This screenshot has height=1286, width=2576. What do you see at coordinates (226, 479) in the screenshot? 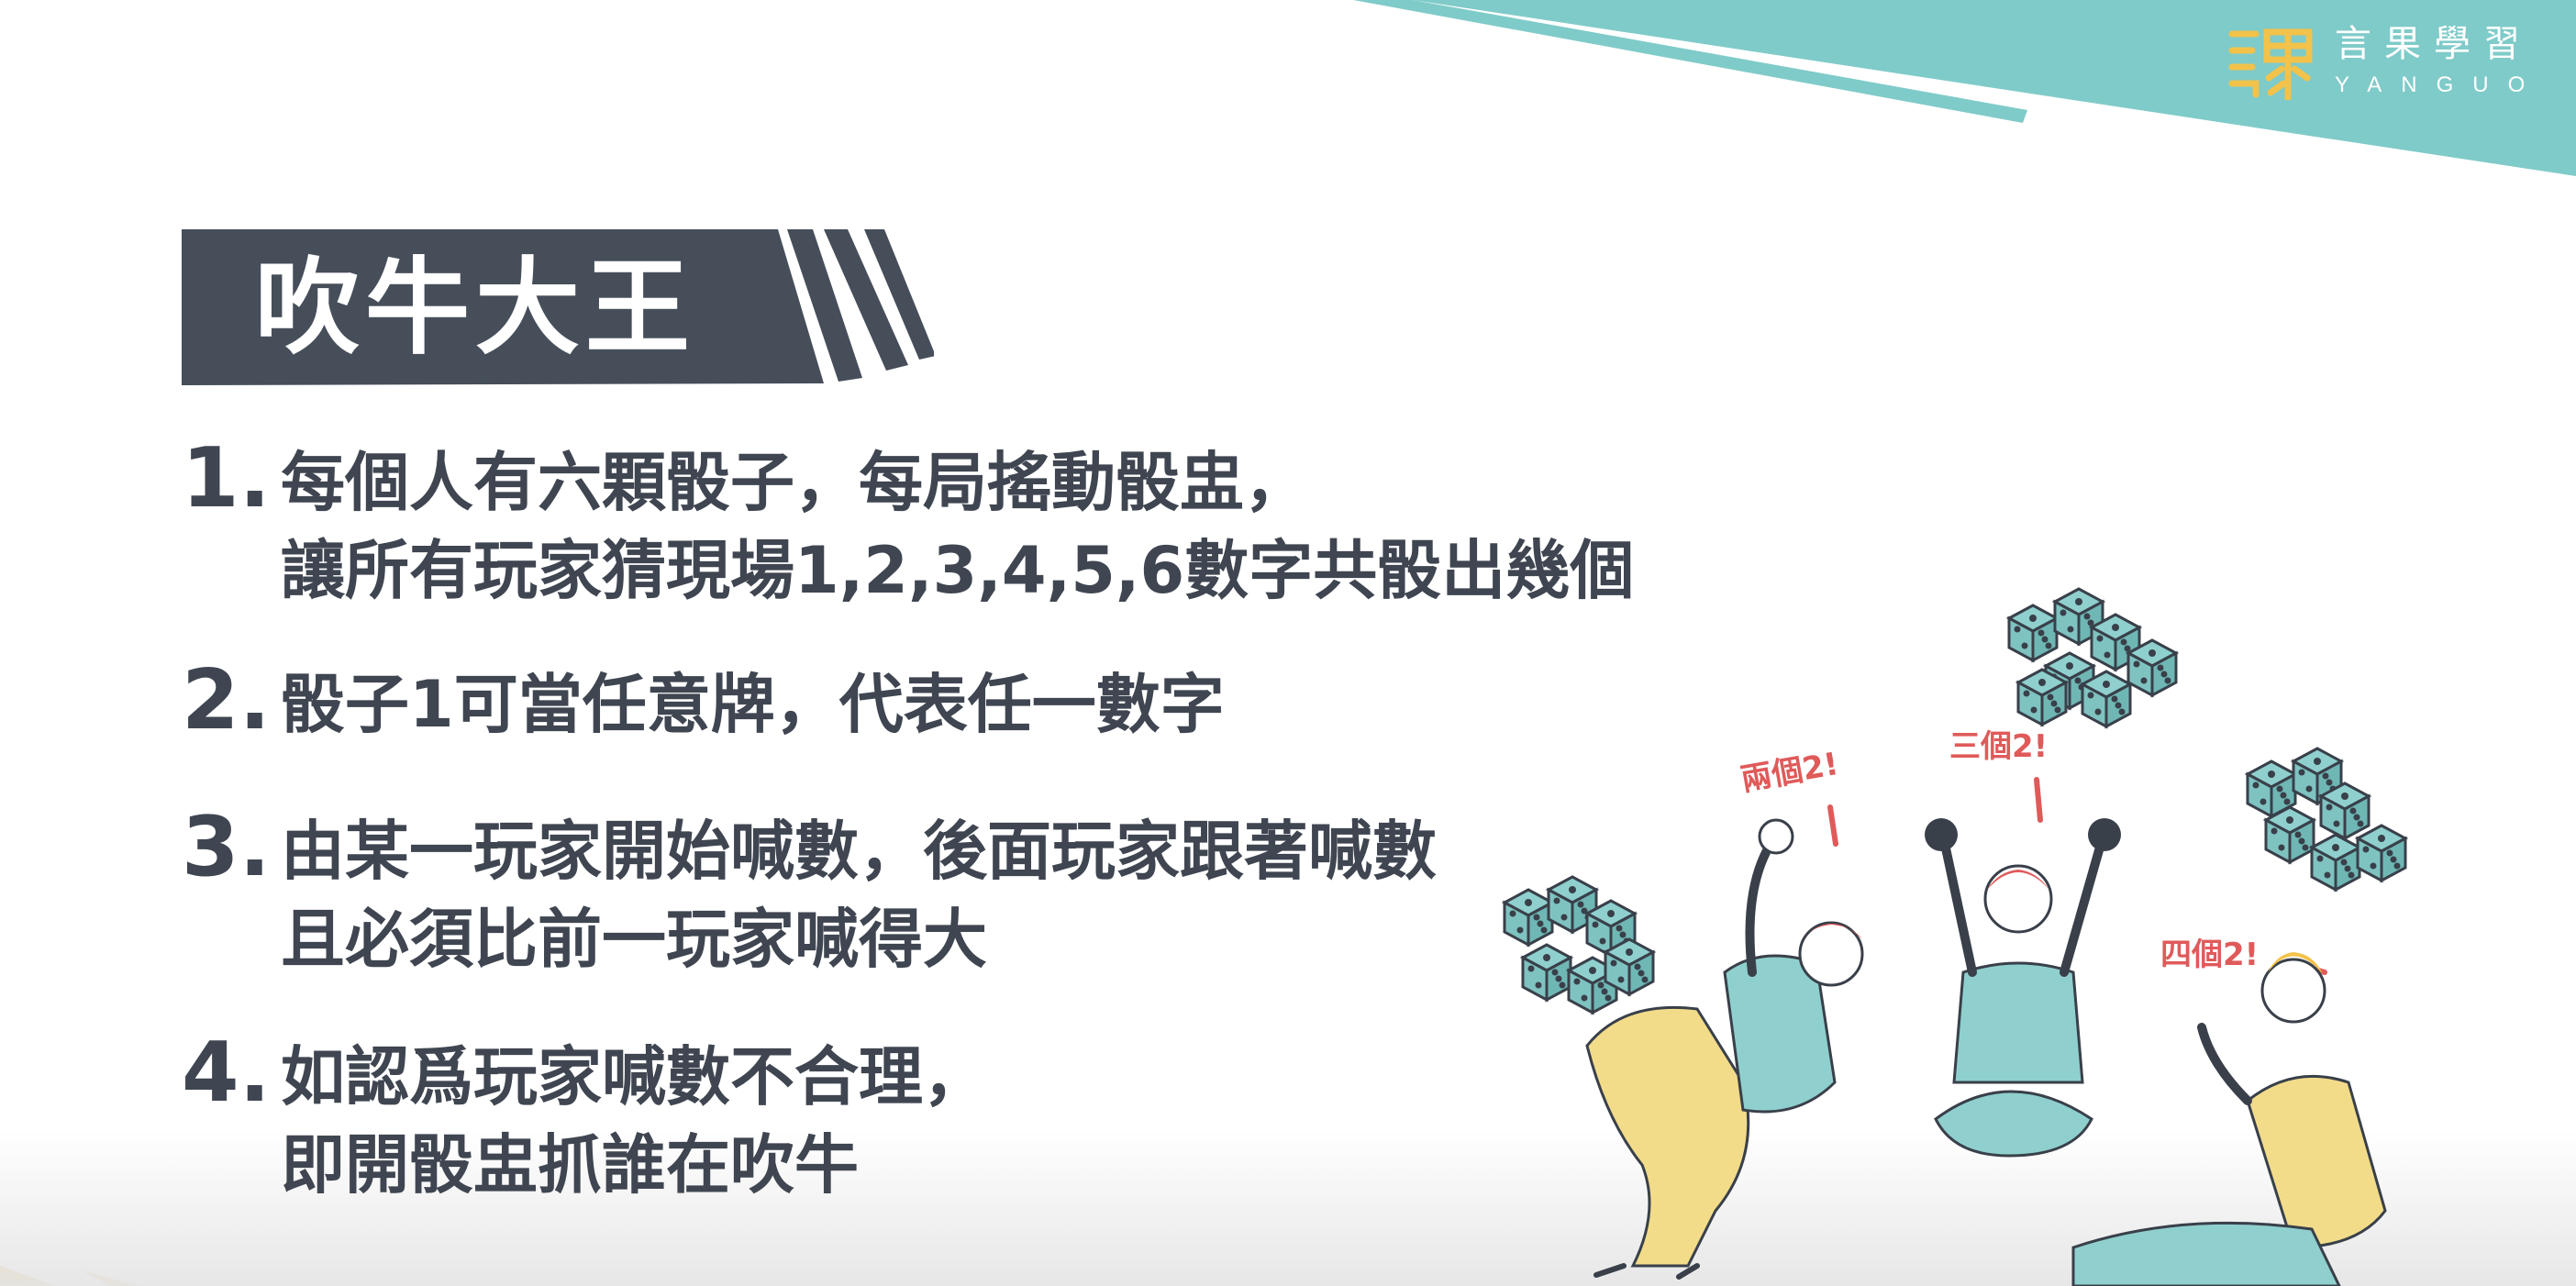
I see `rule-number: 1.` at bounding box center [226, 479].